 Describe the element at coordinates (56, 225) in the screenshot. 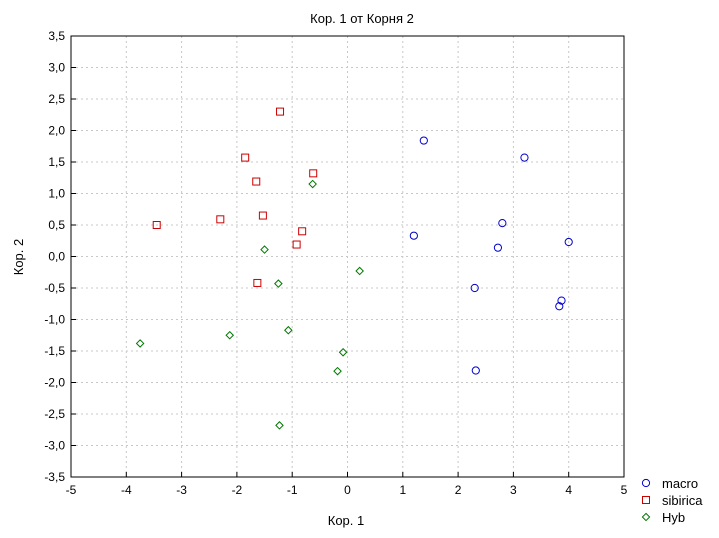

I see `y-tick-label: 0,5` at that location.